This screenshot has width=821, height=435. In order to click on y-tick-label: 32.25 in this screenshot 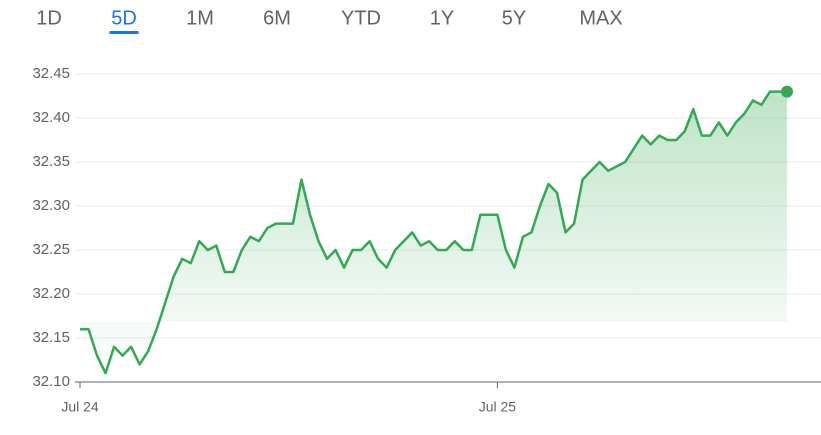, I will do `click(51, 249)`.